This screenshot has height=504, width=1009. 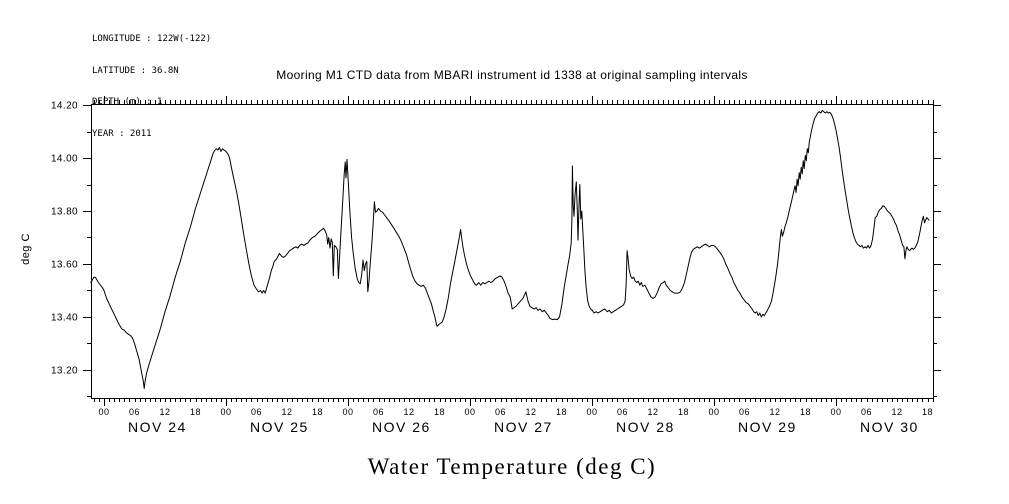 I want to click on metadata-year: YEAR : 2011, so click(x=122, y=133).